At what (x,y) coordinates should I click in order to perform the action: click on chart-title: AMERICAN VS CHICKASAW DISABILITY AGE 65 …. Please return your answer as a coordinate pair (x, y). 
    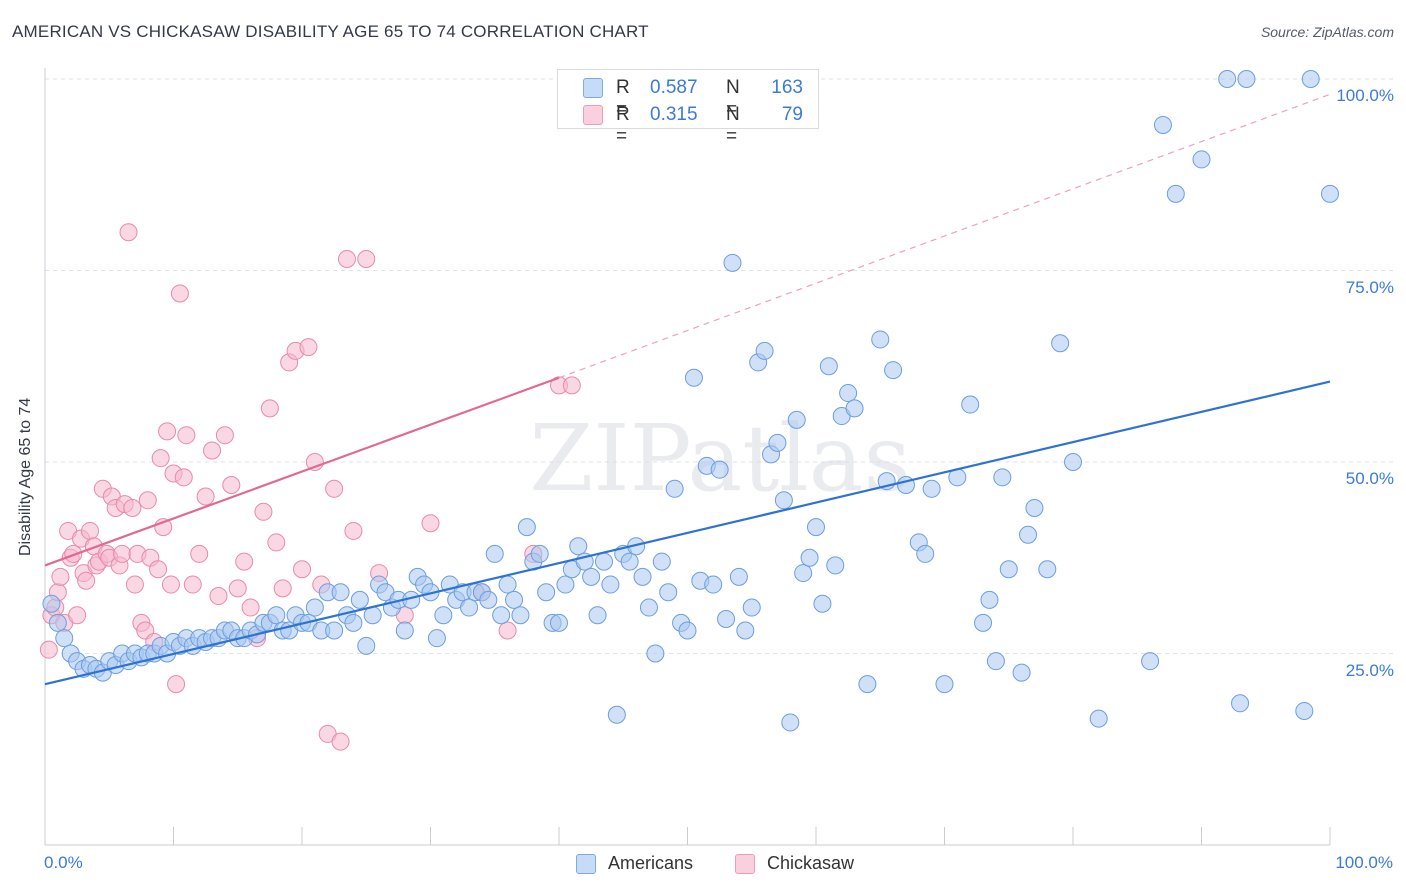
    Looking at the image, I should click on (330, 31).